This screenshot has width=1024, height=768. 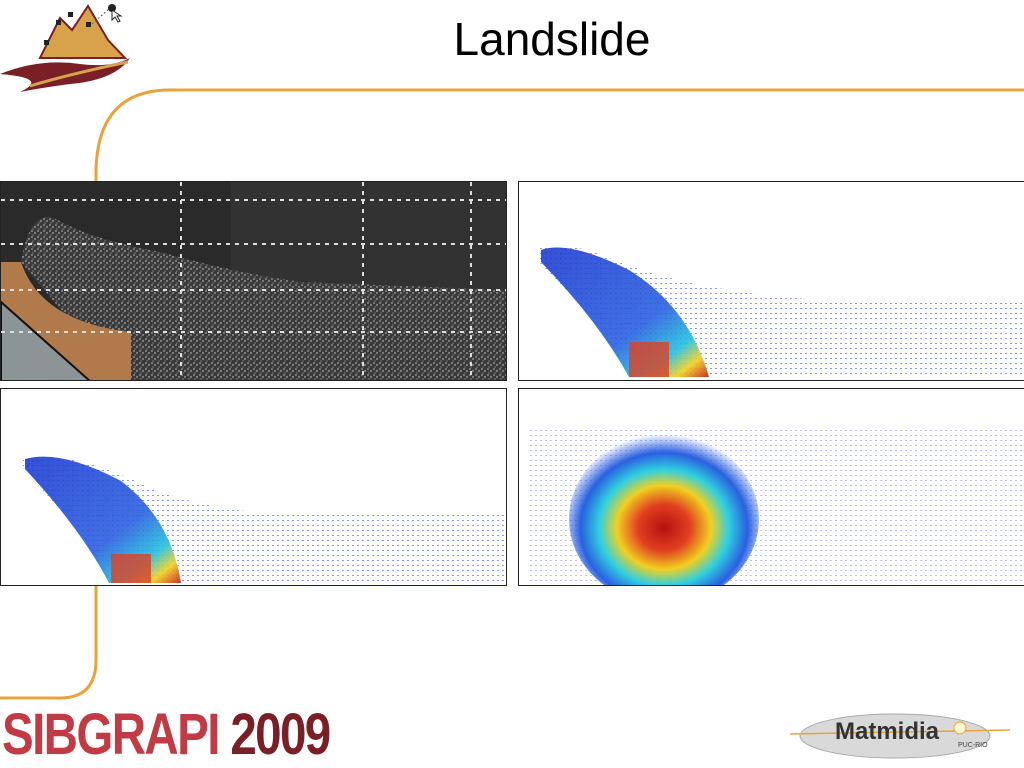 I want to click on partner-logo, so click(x=900, y=736).